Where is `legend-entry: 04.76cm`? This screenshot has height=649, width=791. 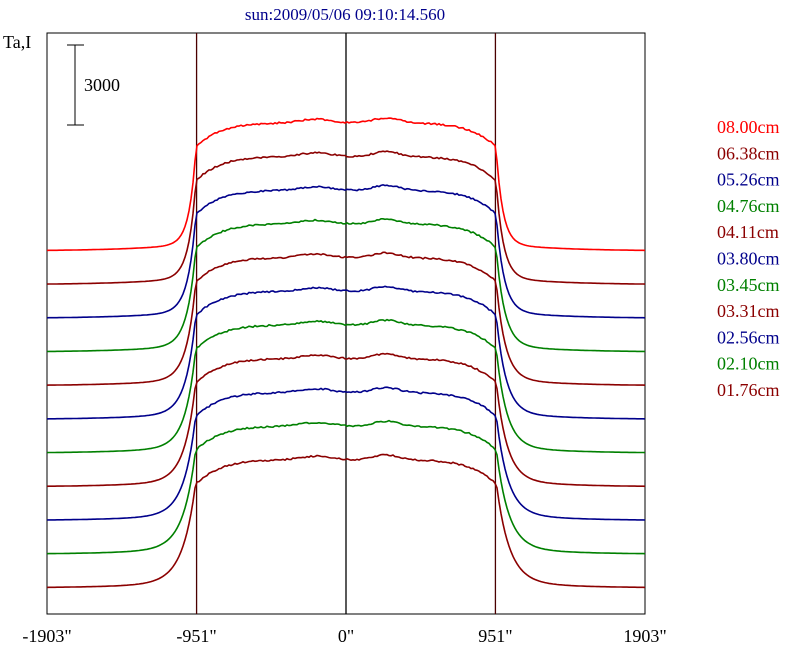 legend-entry: 04.76cm is located at coordinates (748, 206).